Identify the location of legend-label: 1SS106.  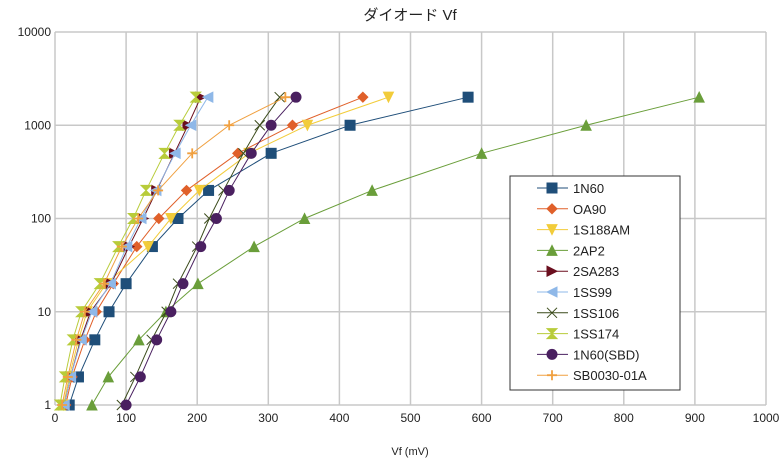
(596, 313).